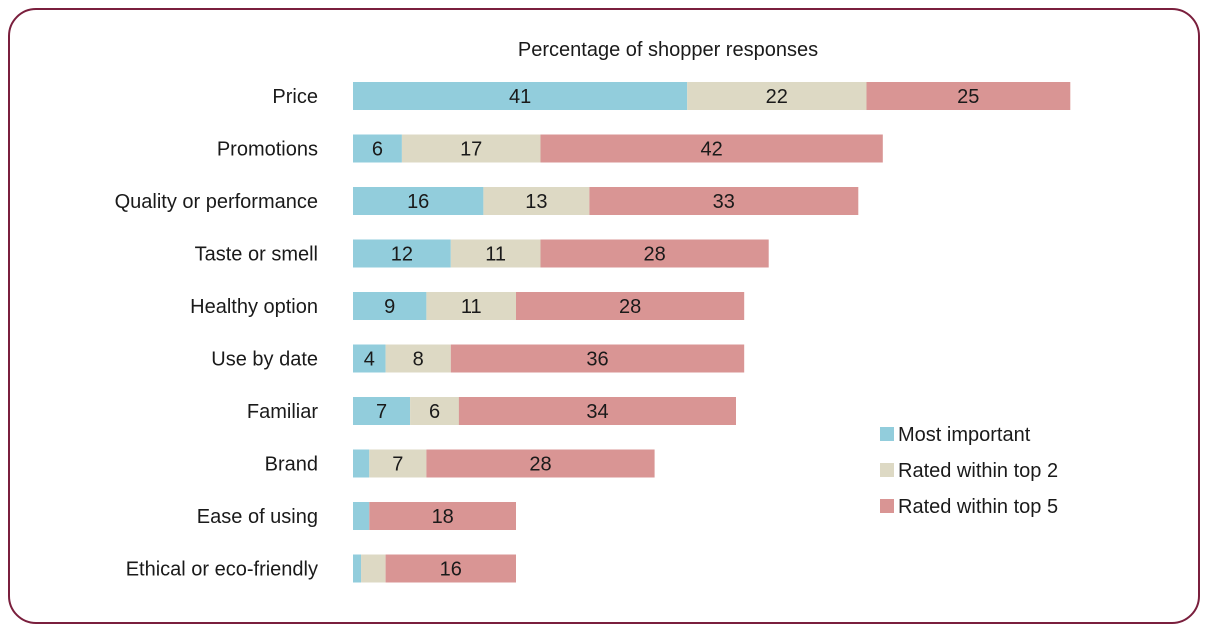 Image resolution: width=1208 pixels, height=632 pixels. I want to click on chart-title: Percentage of shopper responses, so click(668, 50).